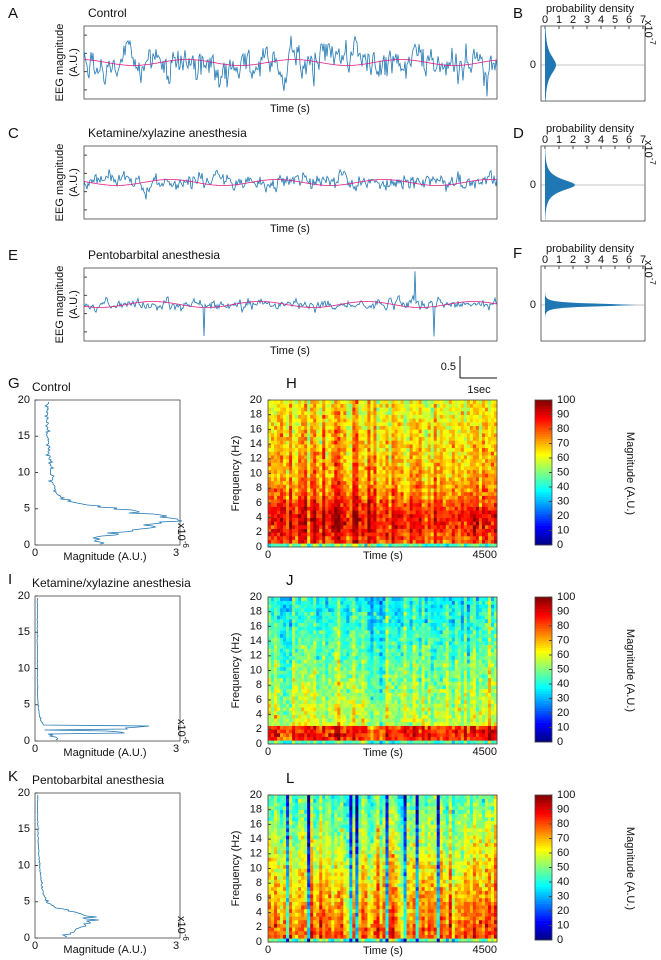 Image resolution: width=661 pixels, height=960 pixels. What do you see at coordinates (98, 780) in the screenshot?
I see `panel-title: Pentobarbital anesthesia` at bounding box center [98, 780].